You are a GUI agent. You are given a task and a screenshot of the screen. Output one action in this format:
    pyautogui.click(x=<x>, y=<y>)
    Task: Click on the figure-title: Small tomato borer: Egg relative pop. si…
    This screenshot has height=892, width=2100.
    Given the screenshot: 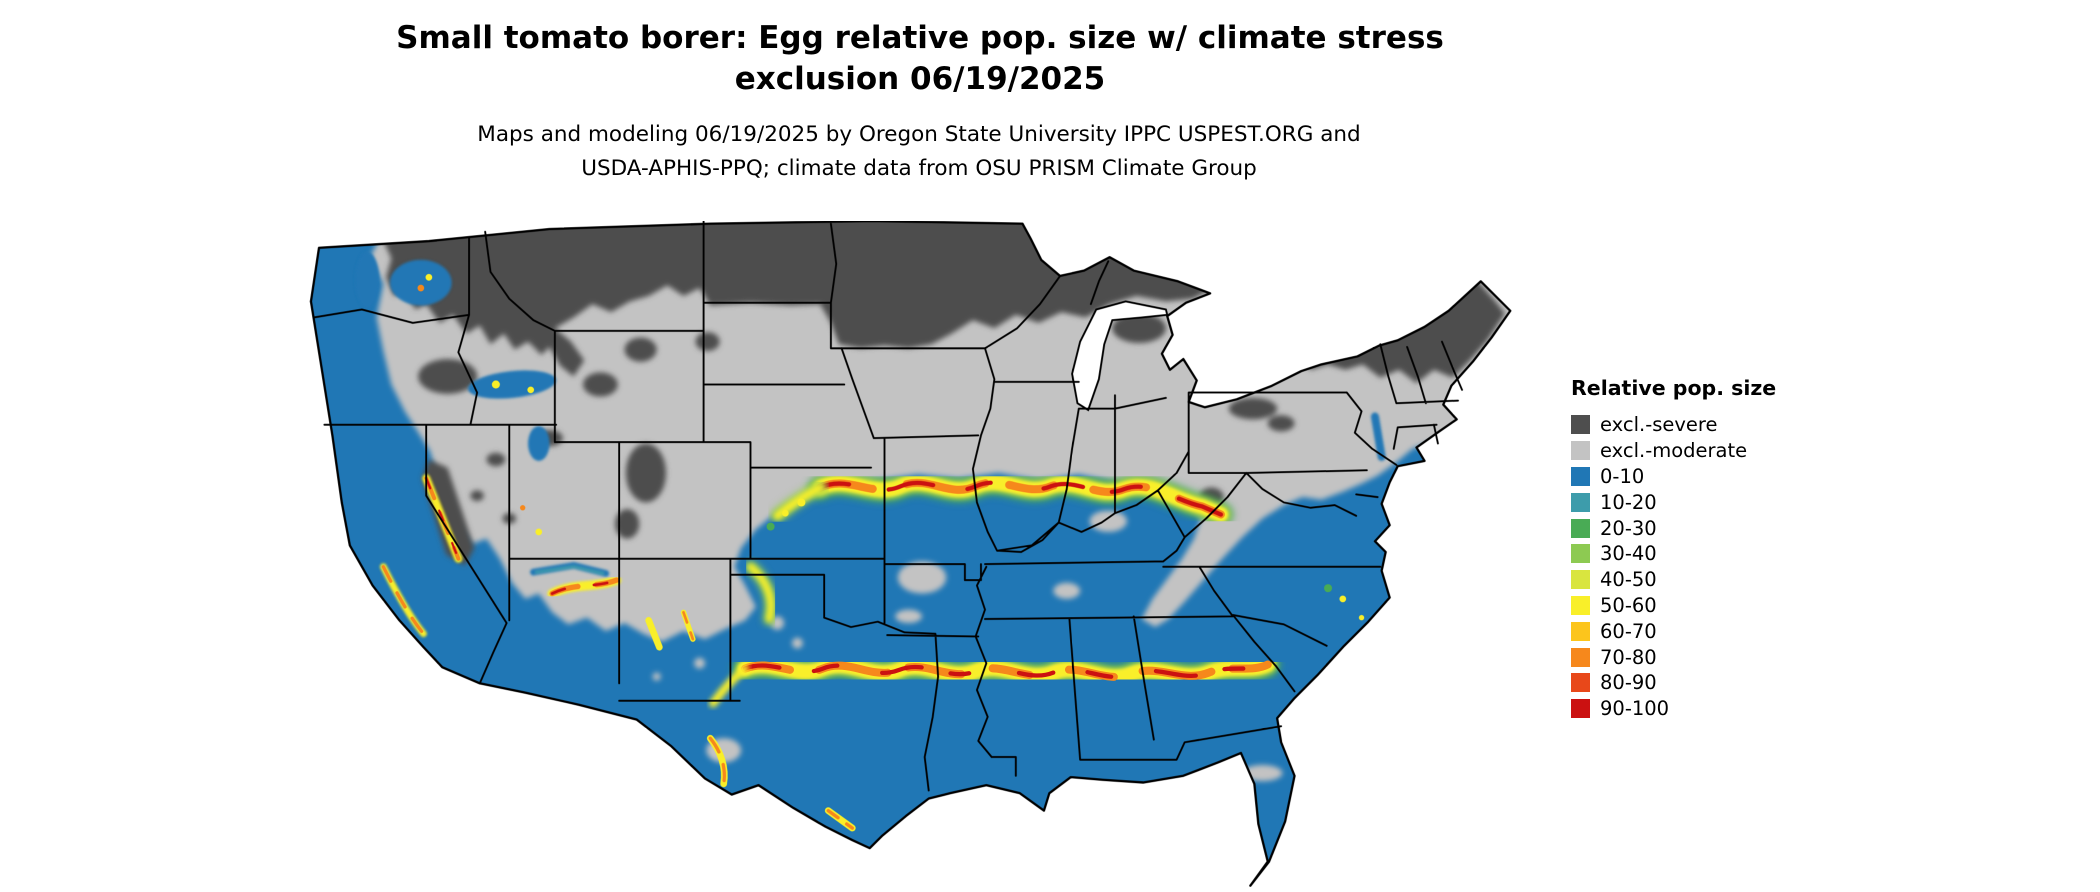 What is the action you would take?
    pyautogui.click(x=920, y=59)
    